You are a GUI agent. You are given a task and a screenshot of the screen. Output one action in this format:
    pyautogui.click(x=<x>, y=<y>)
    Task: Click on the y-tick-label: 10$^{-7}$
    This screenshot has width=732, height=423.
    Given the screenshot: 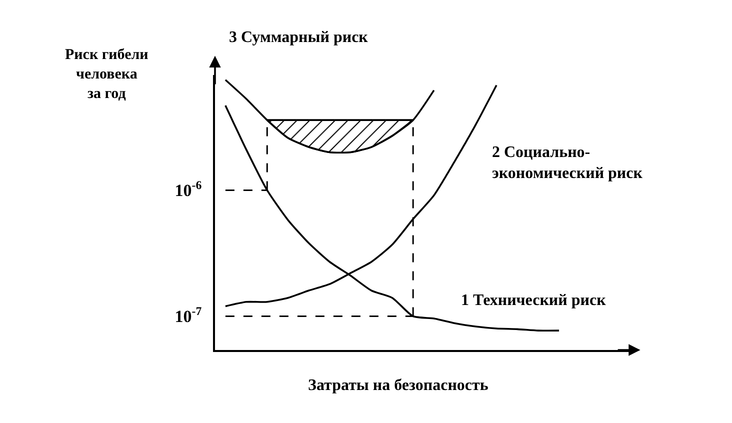 What is the action you would take?
    pyautogui.click(x=188, y=315)
    